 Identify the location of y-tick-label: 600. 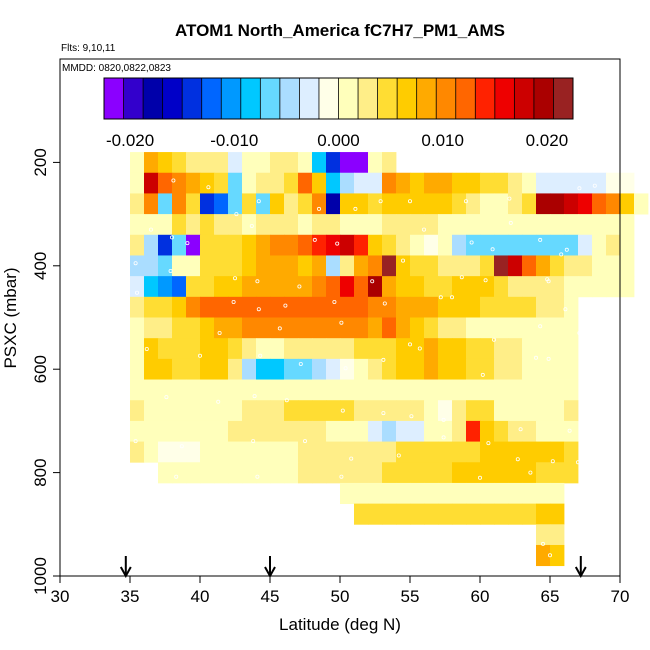
(40, 369).